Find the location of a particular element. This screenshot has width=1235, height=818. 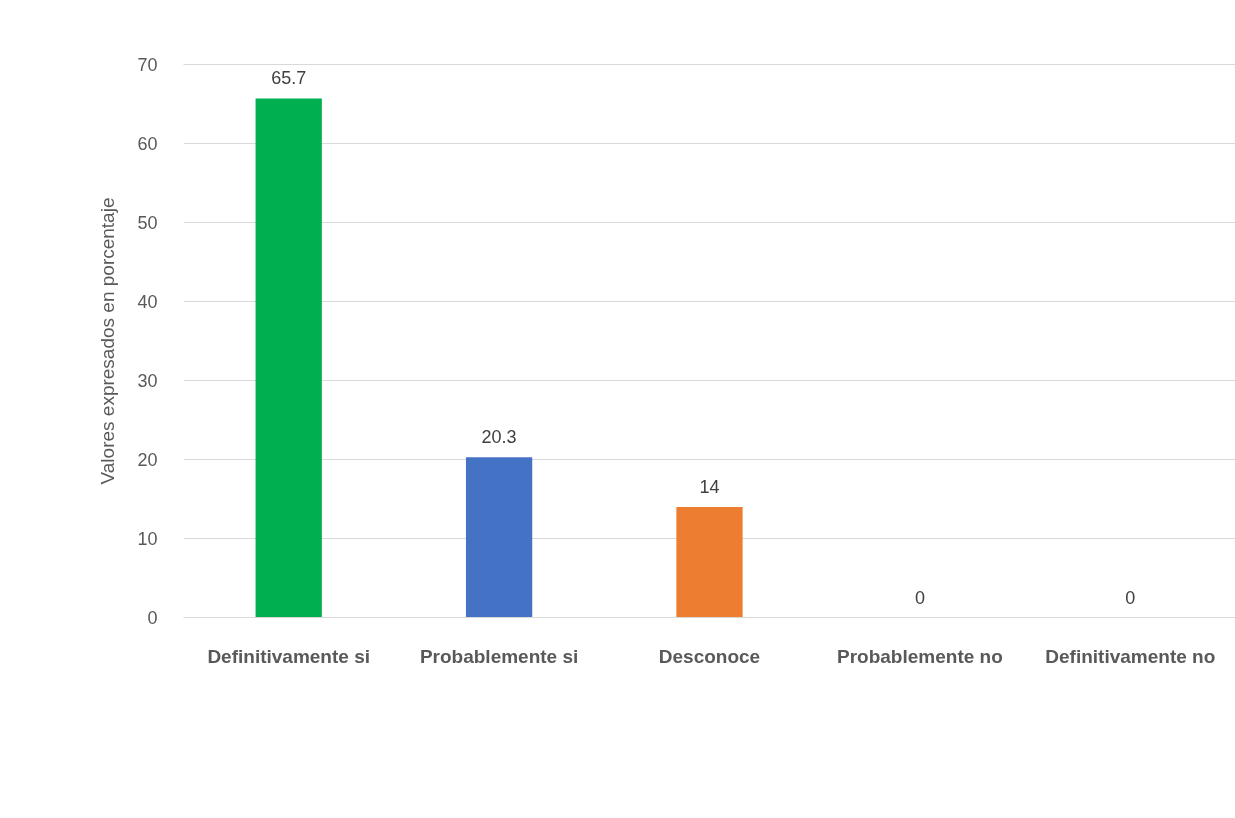

y-tick-label: 50 is located at coordinates (147, 223).